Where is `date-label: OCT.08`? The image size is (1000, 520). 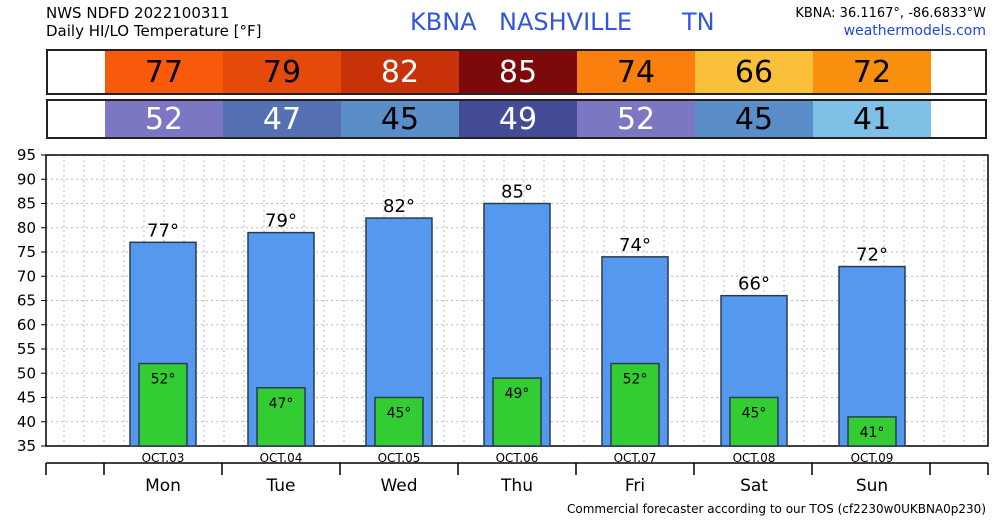
date-label: OCT.08 is located at coordinates (754, 458).